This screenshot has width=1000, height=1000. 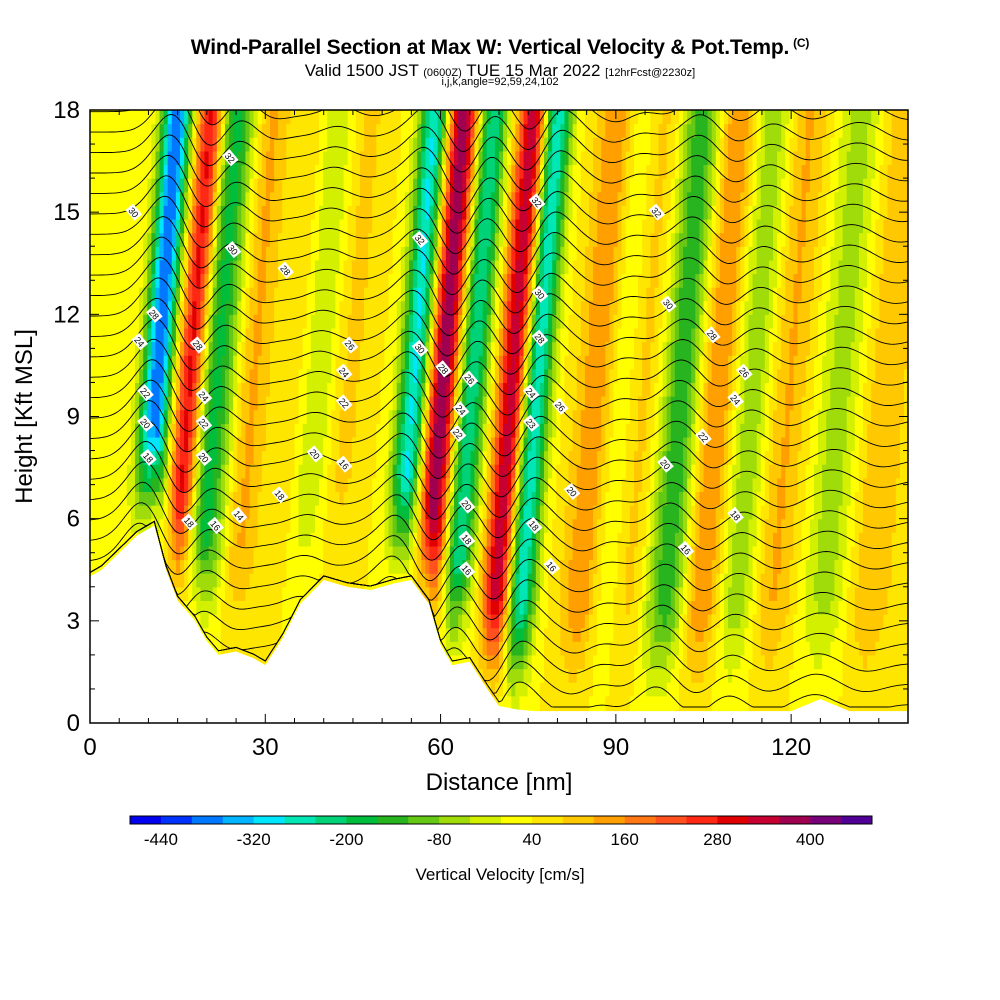 I want to click on contour-label-bg, so click(x=198, y=345).